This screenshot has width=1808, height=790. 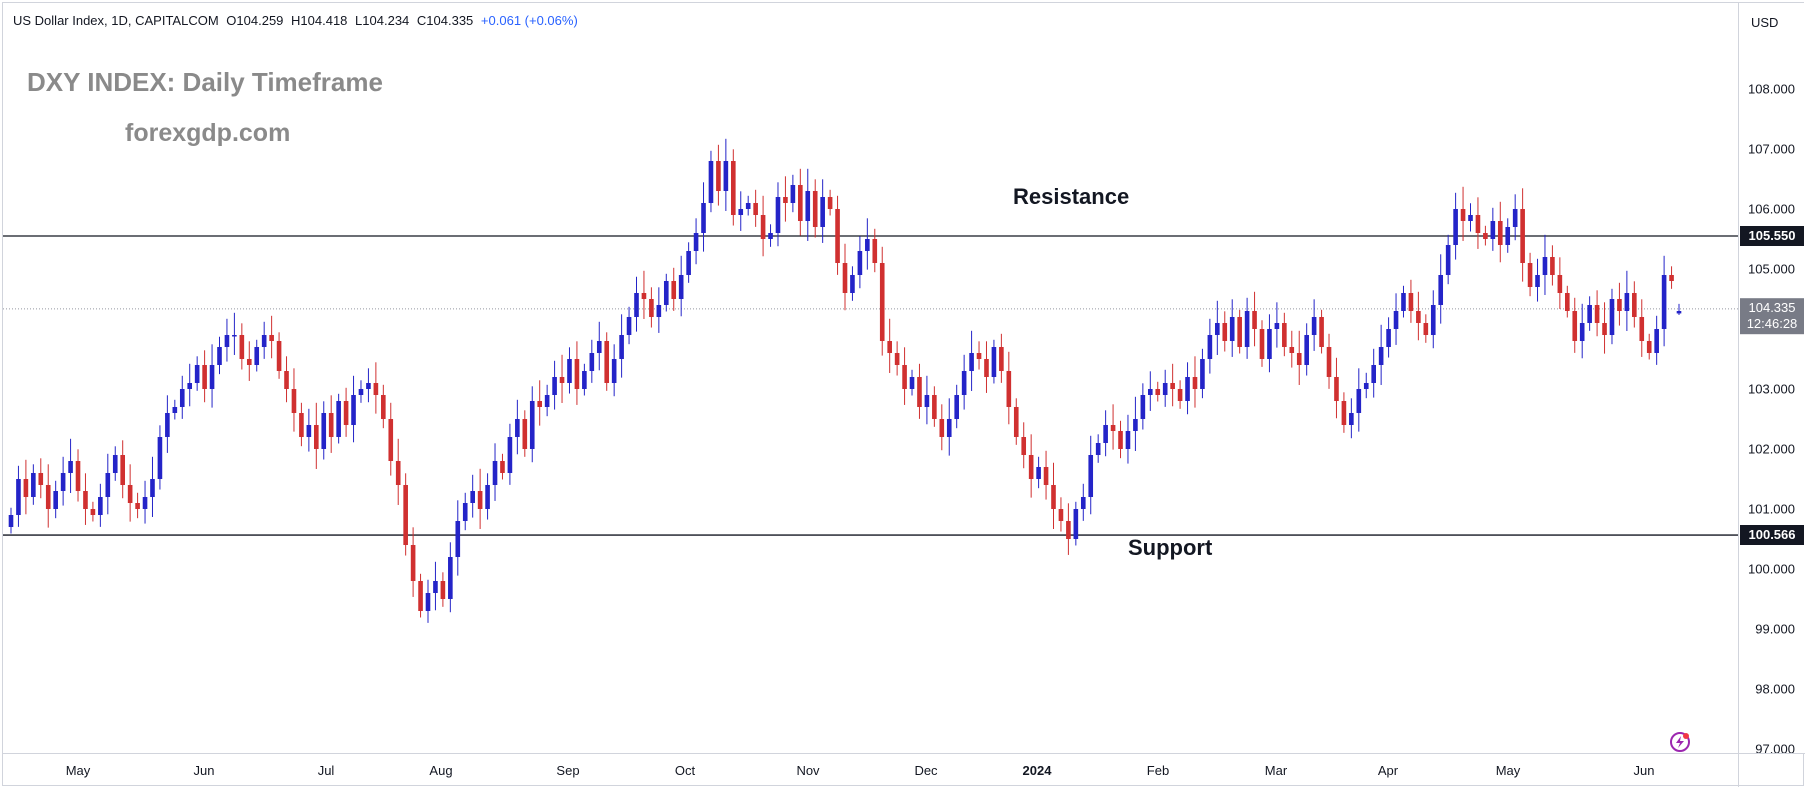 I want to click on resistance-annotation: Resistance, so click(x=1071, y=196).